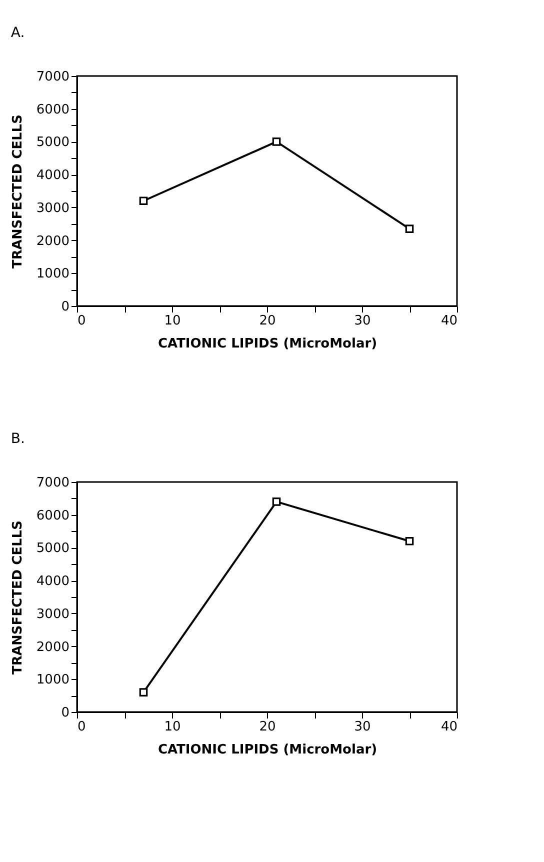 This screenshot has width=544, height=862. What do you see at coordinates (17, 439) in the screenshot?
I see `chart-title: B.` at bounding box center [17, 439].